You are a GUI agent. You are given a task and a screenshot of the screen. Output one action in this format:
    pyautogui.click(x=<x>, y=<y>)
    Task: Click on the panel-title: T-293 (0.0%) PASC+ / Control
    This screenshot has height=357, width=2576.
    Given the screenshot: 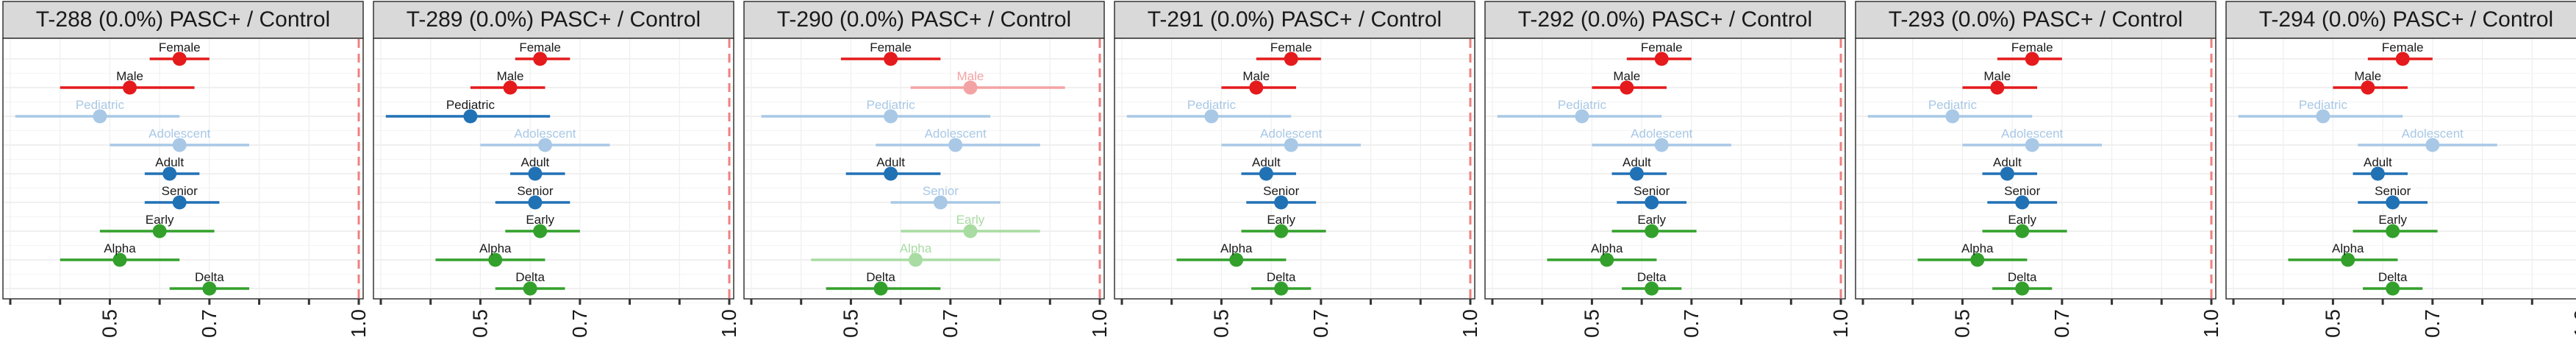 What is the action you would take?
    pyautogui.click(x=2036, y=19)
    